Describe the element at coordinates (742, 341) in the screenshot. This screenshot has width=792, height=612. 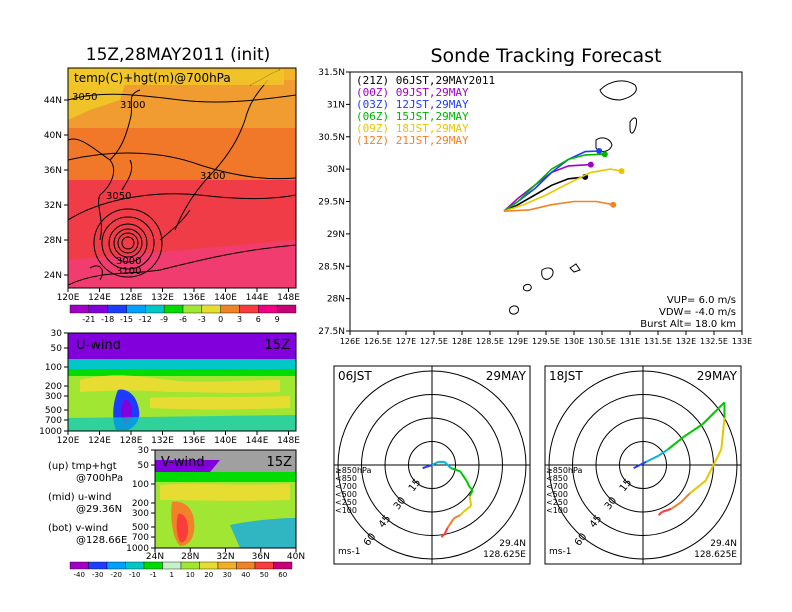
I see `track-lon-tick-label: 133E` at that location.